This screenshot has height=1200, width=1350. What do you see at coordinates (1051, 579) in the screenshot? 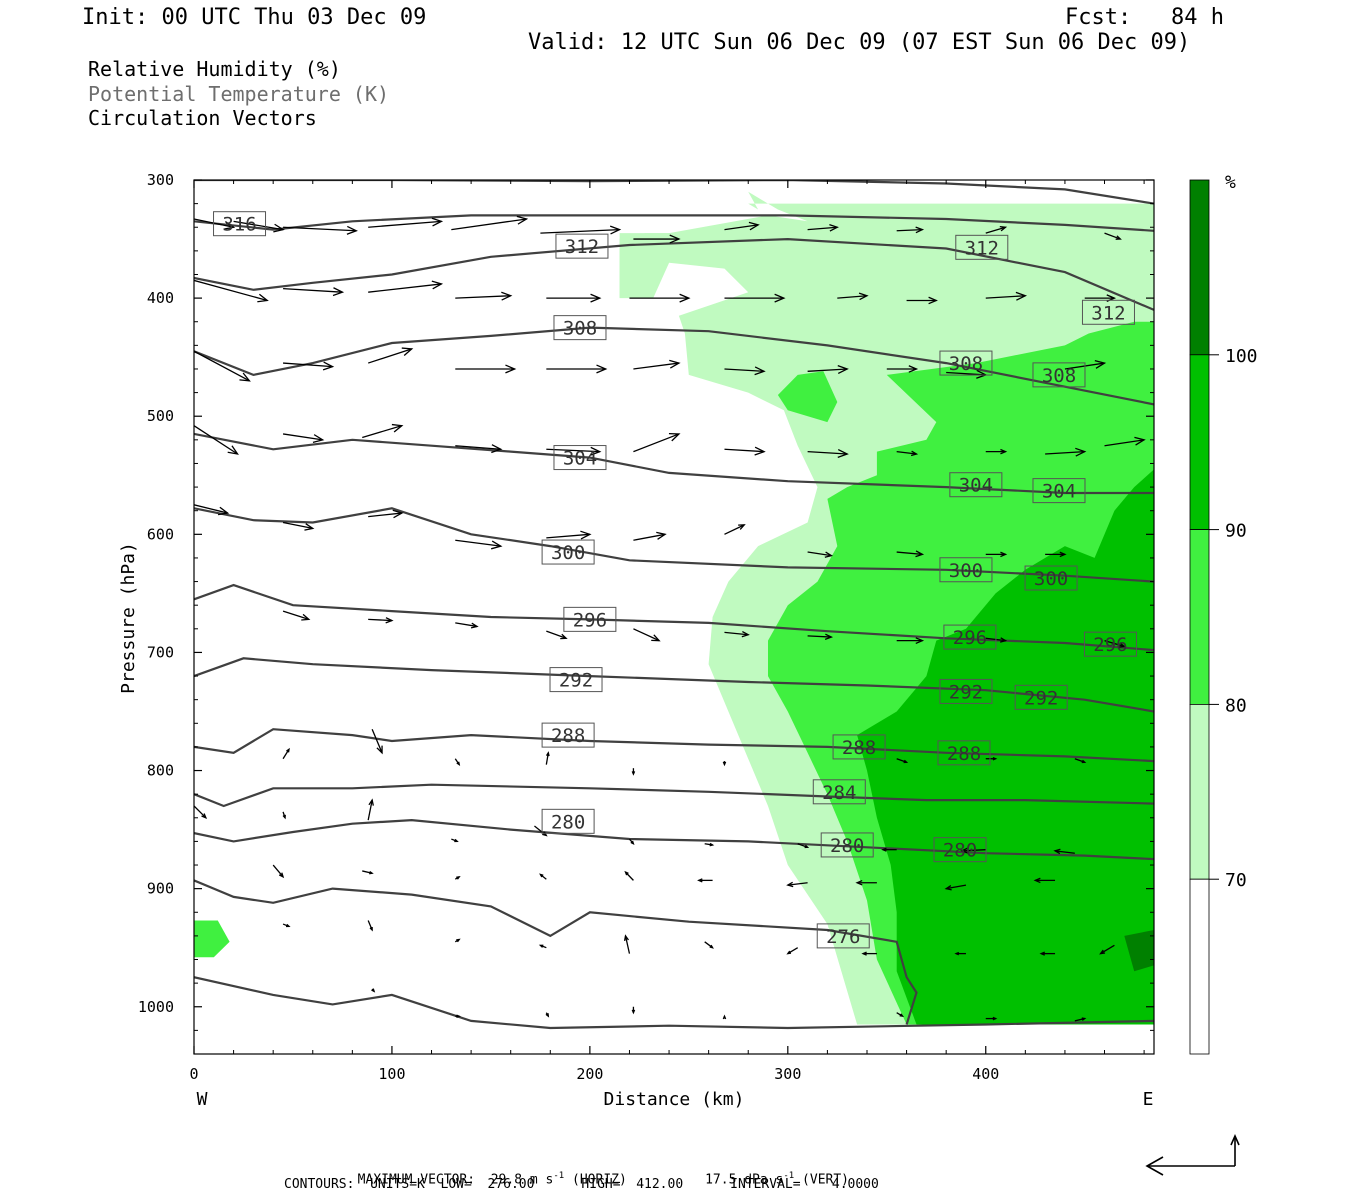
I see `svg-text: 300` at bounding box center [1051, 579].